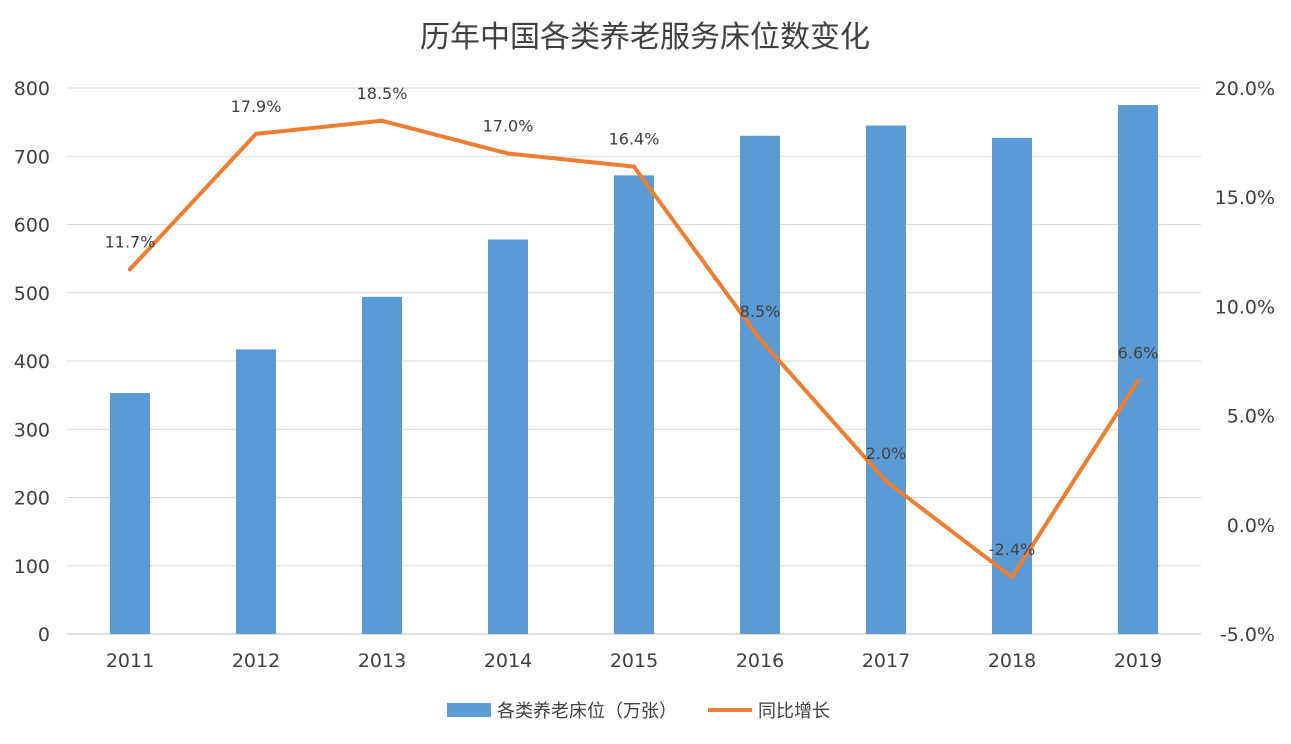  What do you see at coordinates (1012, 661) in the screenshot?
I see `x-tick-label: 2018` at bounding box center [1012, 661].